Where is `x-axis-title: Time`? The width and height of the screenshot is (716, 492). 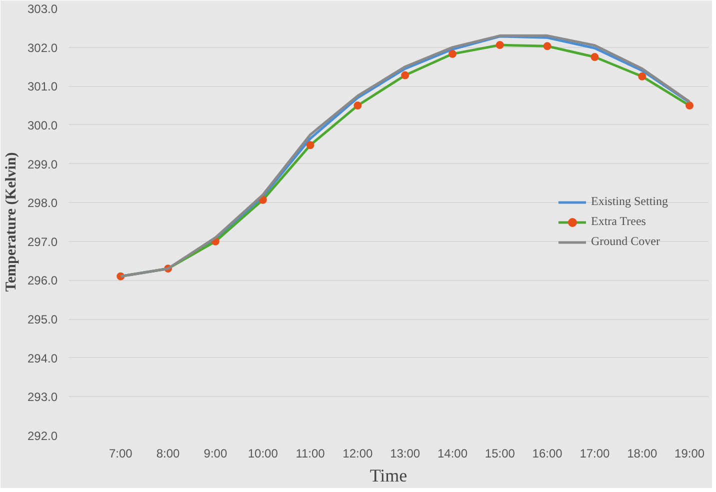 x-axis-title: Time is located at coordinates (389, 476).